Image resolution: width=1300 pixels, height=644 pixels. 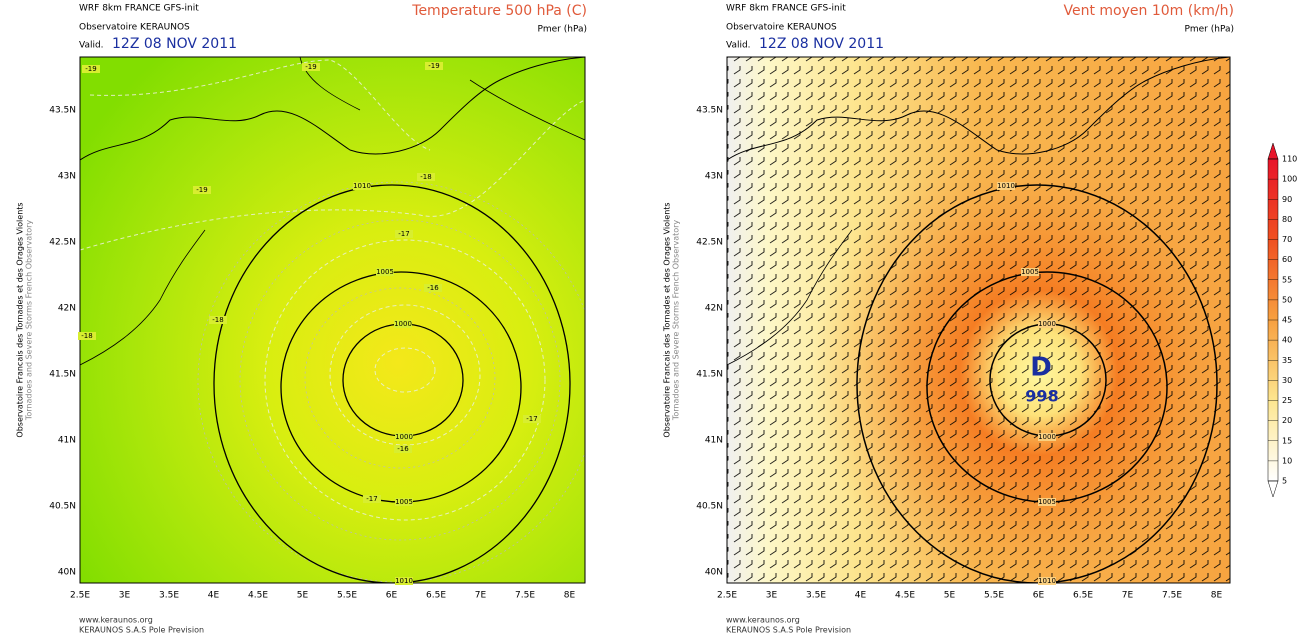 What do you see at coordinates (788, 630) in the screenshot?
I see `footer-text: KERAUNOS S.A.S Pole Prevision` at bounding box center [788, 630].